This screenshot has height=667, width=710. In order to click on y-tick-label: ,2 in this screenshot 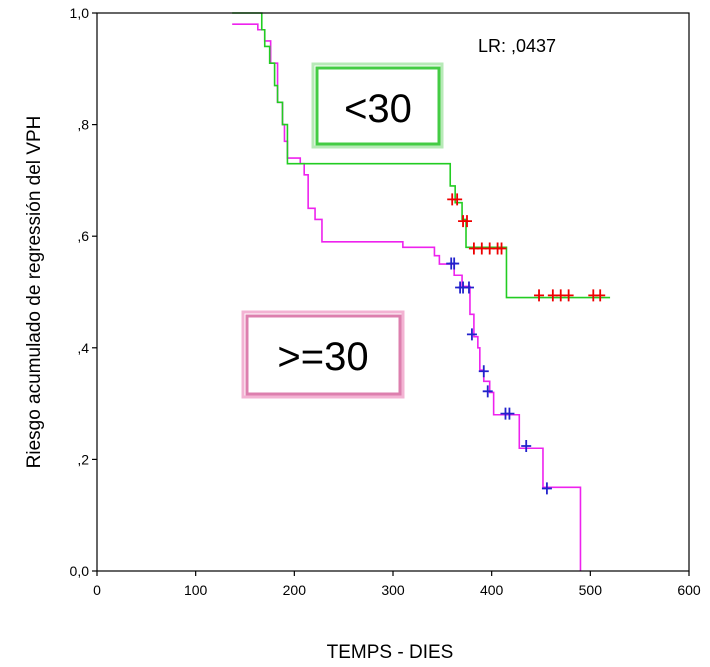, I will do `click(83, 459)`.